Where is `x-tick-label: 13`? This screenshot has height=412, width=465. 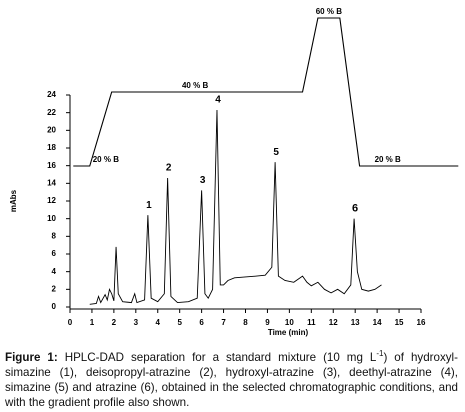 x-tick-label: 13 is located at coordinates (355, 322).